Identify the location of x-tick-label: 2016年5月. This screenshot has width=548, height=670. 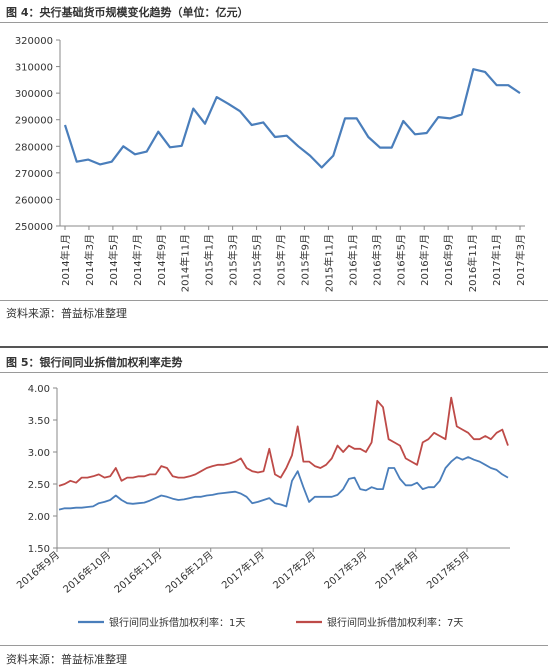
(400, 260).